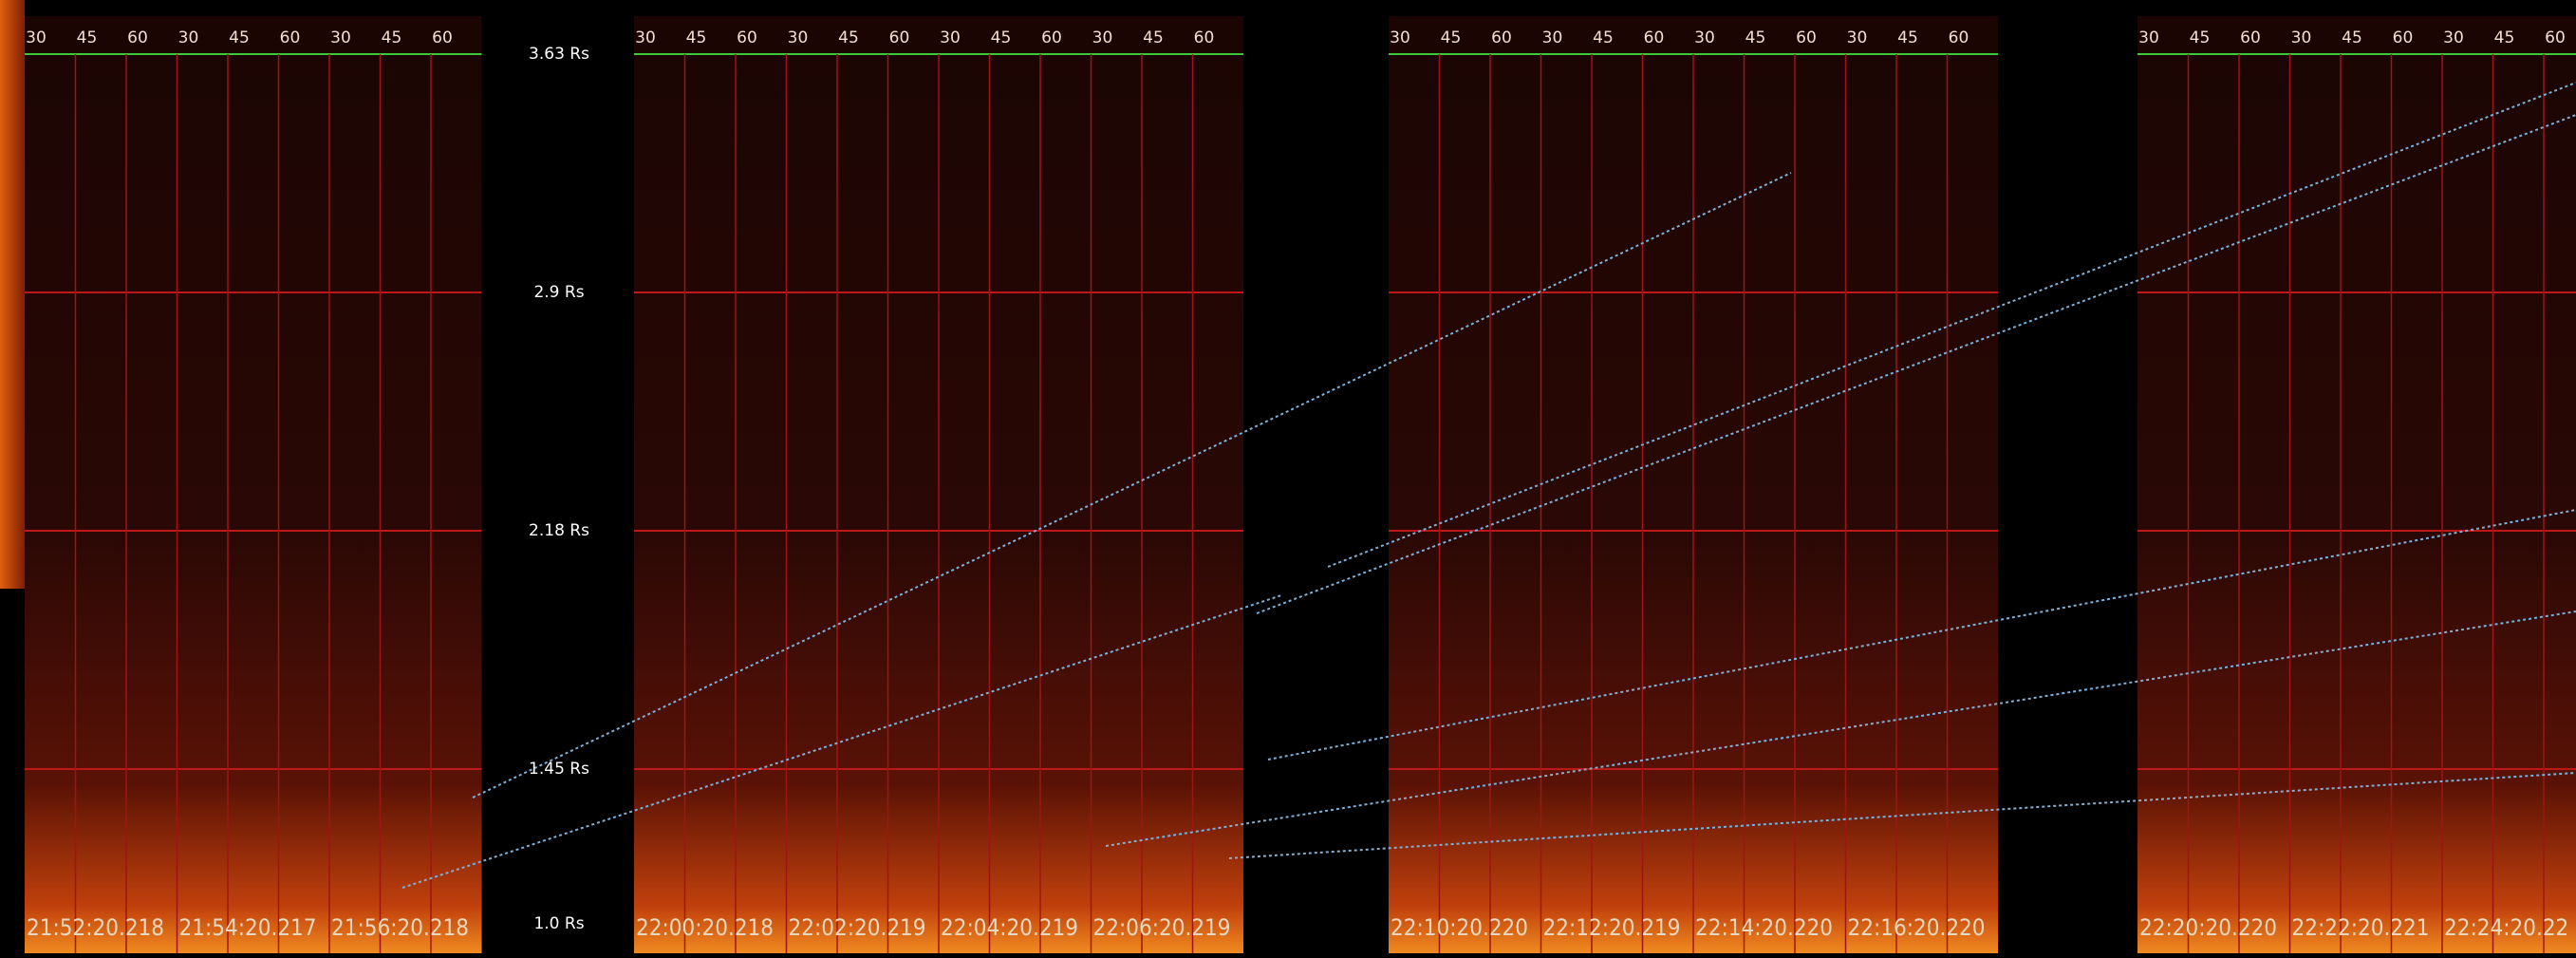  What do you see at coordinates (559, 531) in the screenshot?
I see `radial-label: 2.18 Rs` at bounding box center [559, 531].